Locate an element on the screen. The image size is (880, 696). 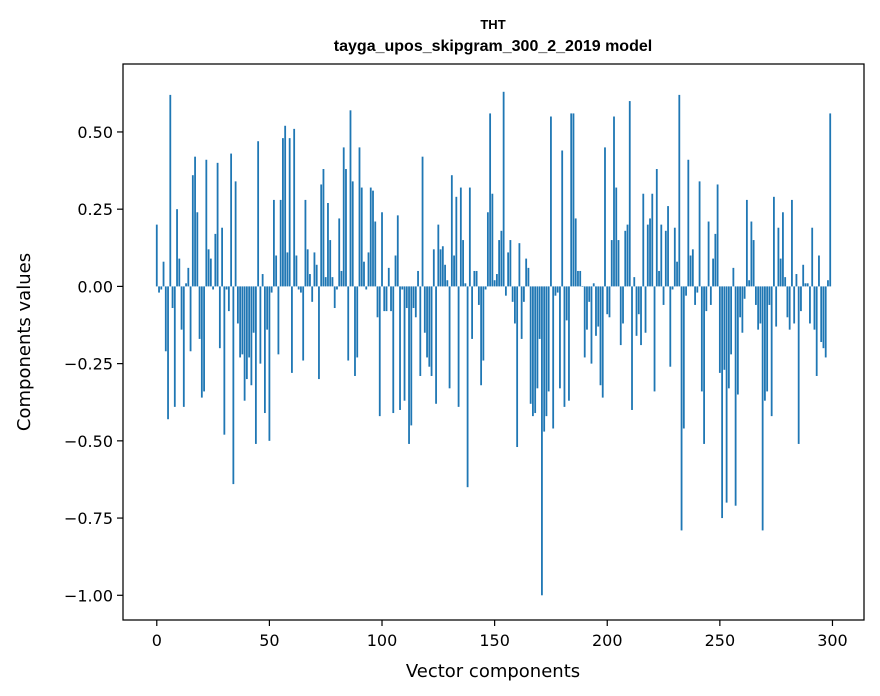
y-tick-label: 0.50 is located at coordinates (95, 132).